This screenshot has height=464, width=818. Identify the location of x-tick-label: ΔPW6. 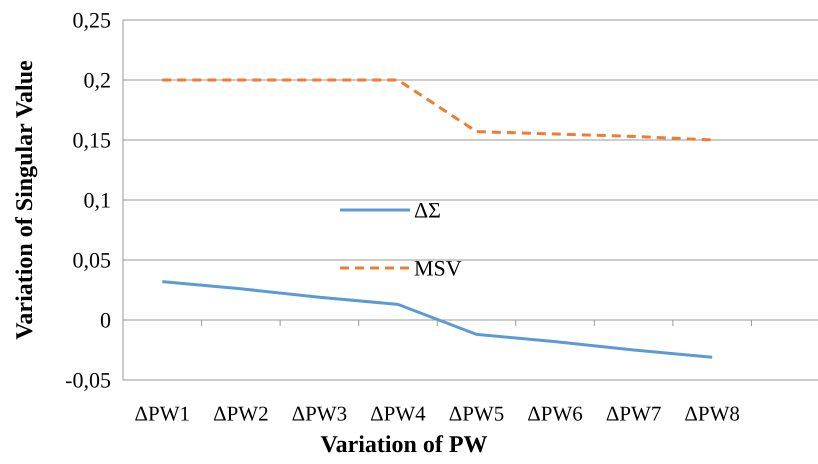
(555, 413).